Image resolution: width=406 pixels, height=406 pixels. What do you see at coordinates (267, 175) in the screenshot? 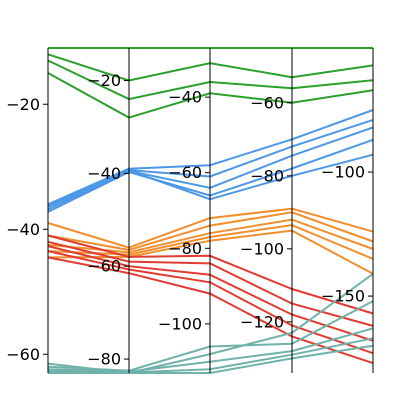
I see `axis-4-tick-label: −80` at bounding box center [267, 175].